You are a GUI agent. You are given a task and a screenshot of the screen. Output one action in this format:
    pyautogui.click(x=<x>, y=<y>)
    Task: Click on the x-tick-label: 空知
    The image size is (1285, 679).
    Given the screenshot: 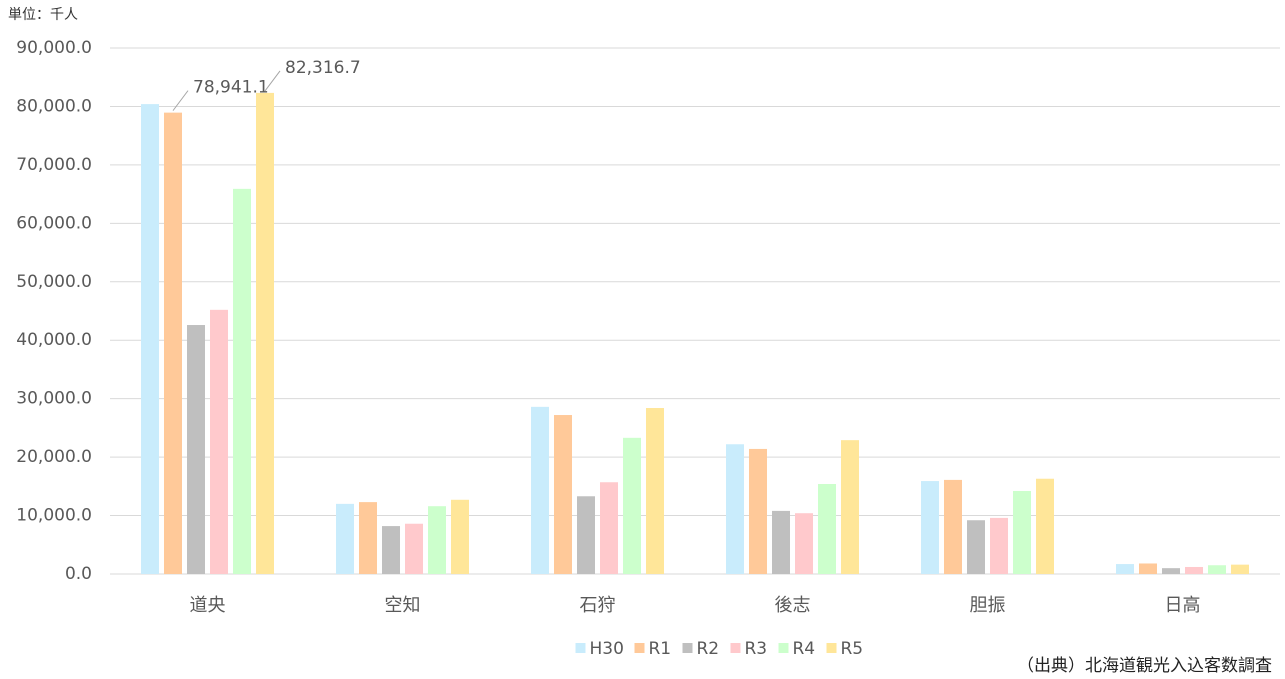 What is the action you would take?
    pyautogui.click(x=403, y=605)
    